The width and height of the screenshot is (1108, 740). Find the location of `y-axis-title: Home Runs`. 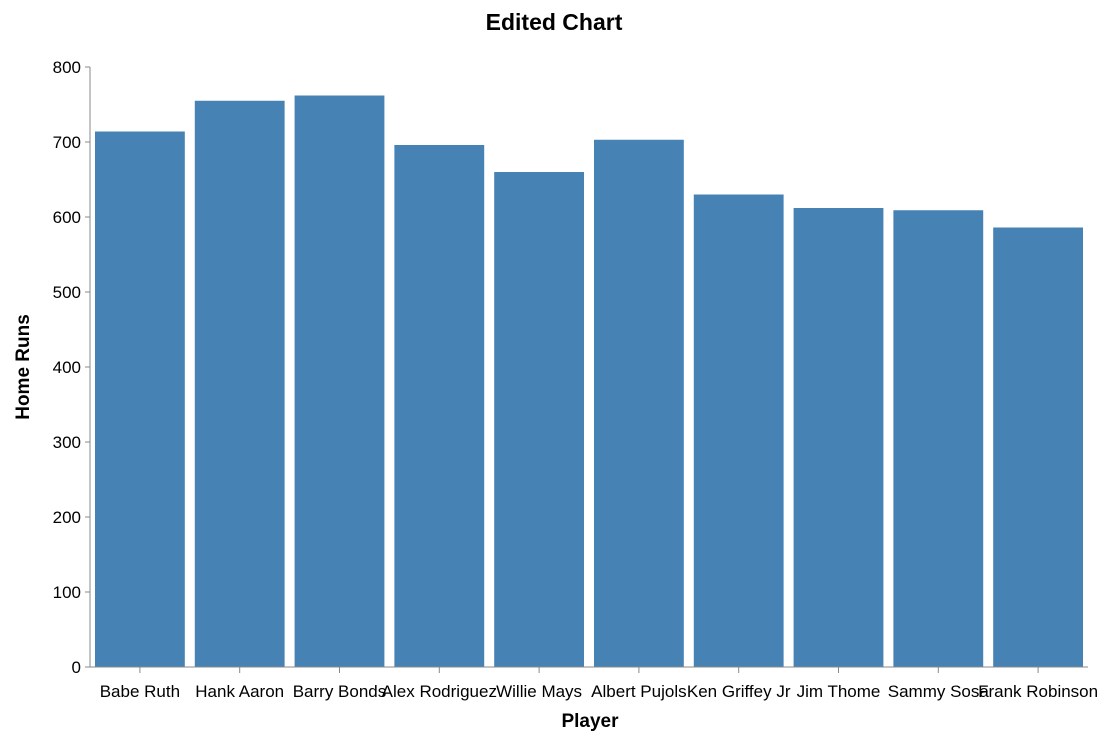

y-axis-title: Home Runs is located at coordinates (23, 367).